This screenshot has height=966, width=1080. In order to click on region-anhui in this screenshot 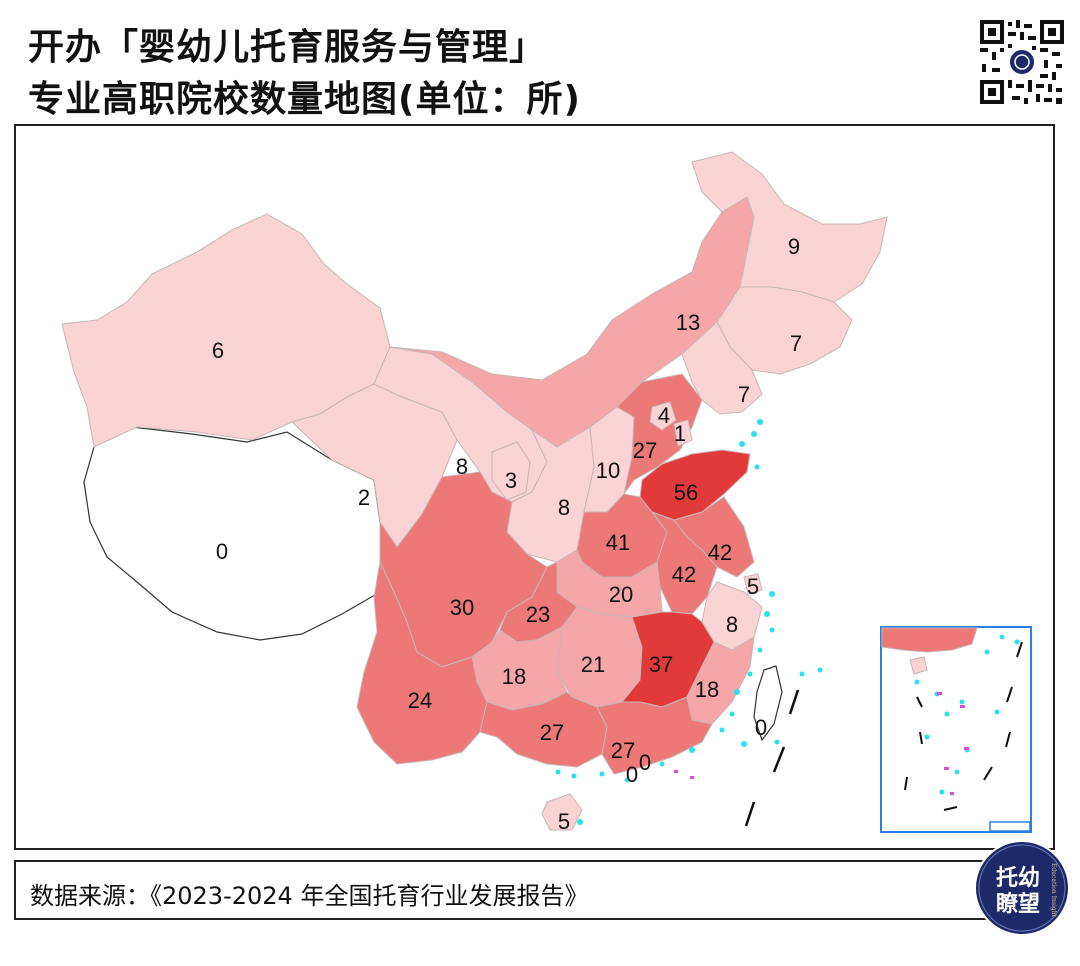, I will do `click(684, 562)`.